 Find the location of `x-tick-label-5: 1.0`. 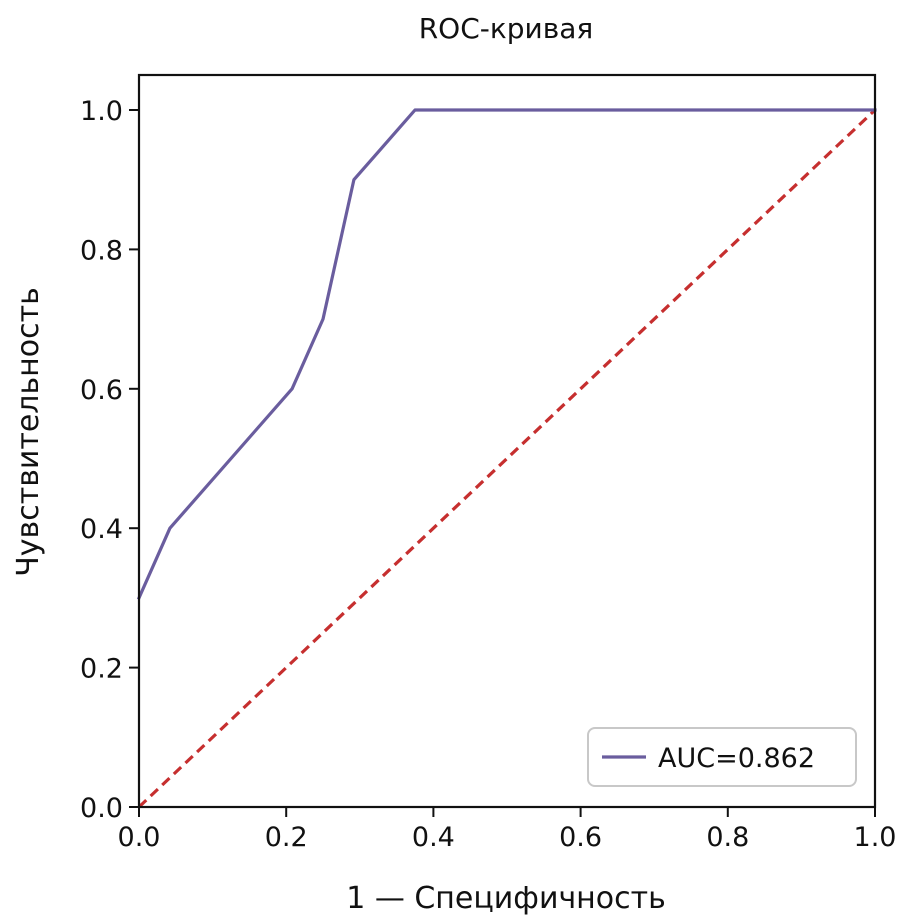

x-tick-label-5: 1.0 is located at coordinates (875, 837).